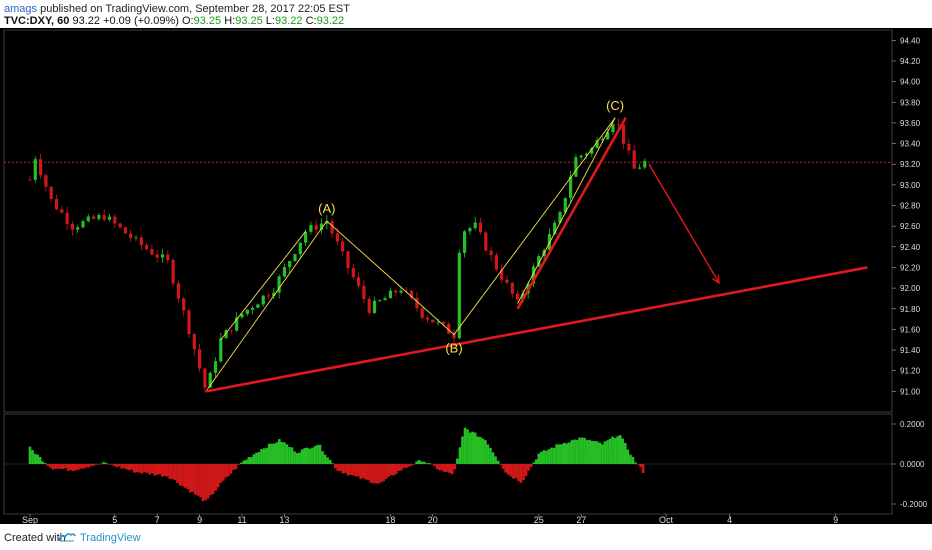 This screenshot has height=550, width=932. Describe the element at coordinates (910, 144) in the screenshot. I see `price-tick-label: 93.40` at that location.